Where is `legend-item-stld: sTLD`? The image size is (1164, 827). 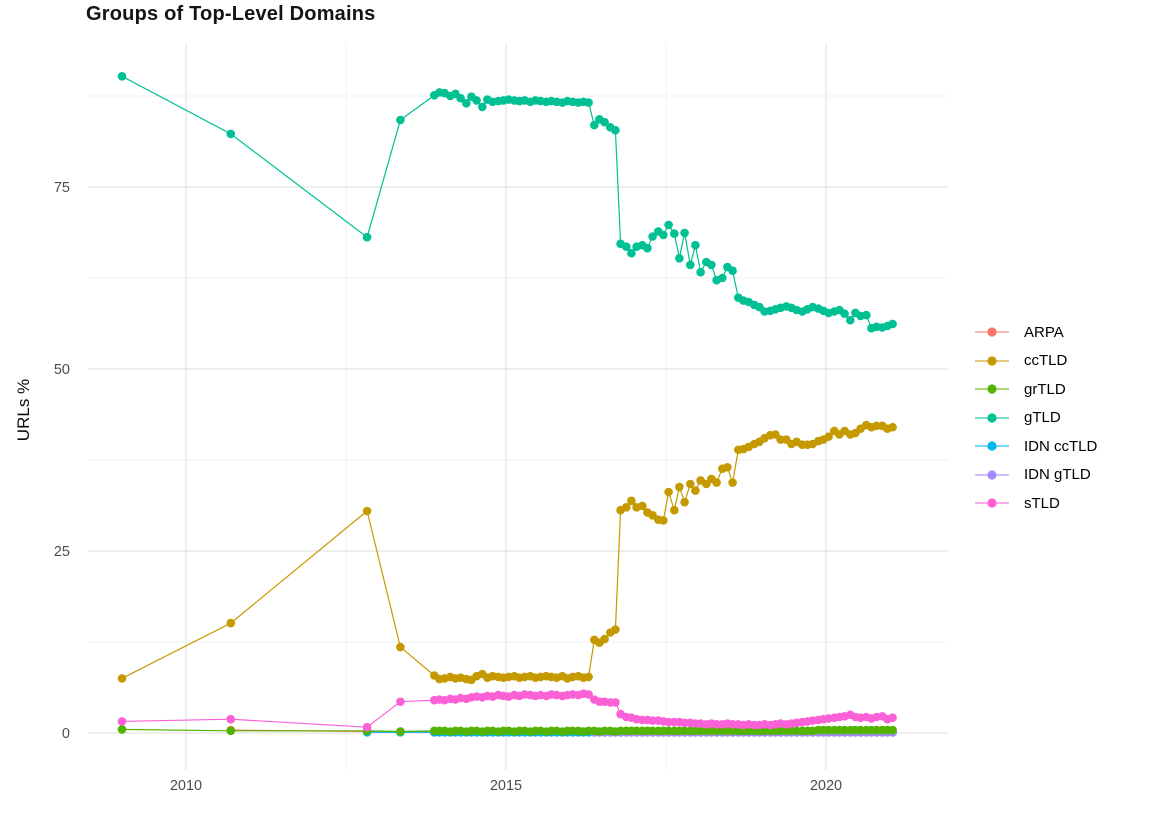 legend-item-stld: sTLD is located at coordinates (1035, 503).